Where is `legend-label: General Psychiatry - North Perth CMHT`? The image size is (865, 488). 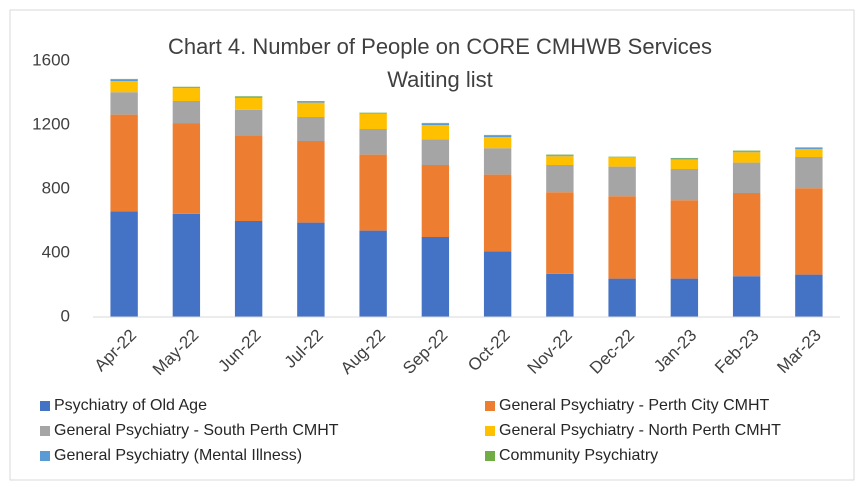
legend-label: General Psychiatry - North Perth CMHT is located at coordinates (640, 430).